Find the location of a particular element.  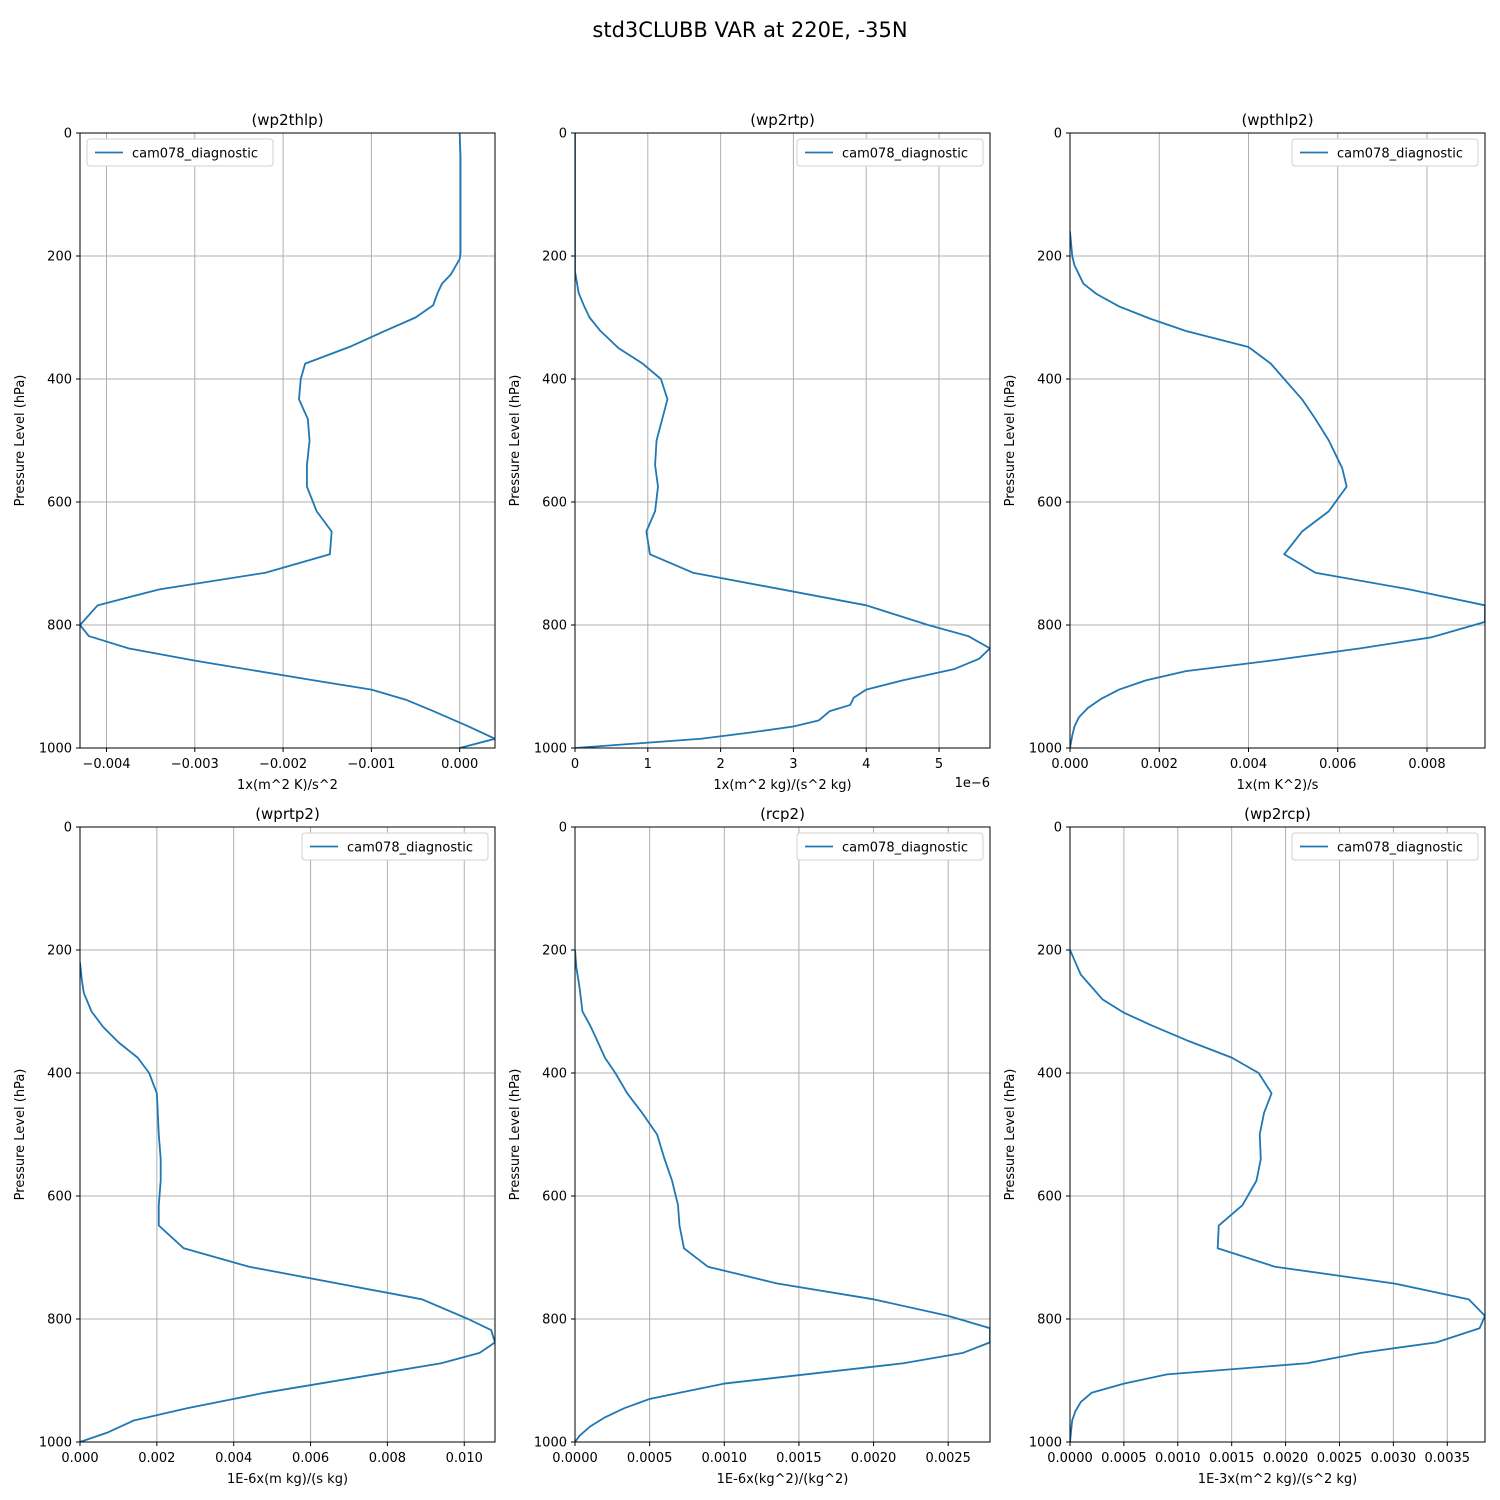

subplot-title: (wpthlp2) is located at coordinates (1277, 120).